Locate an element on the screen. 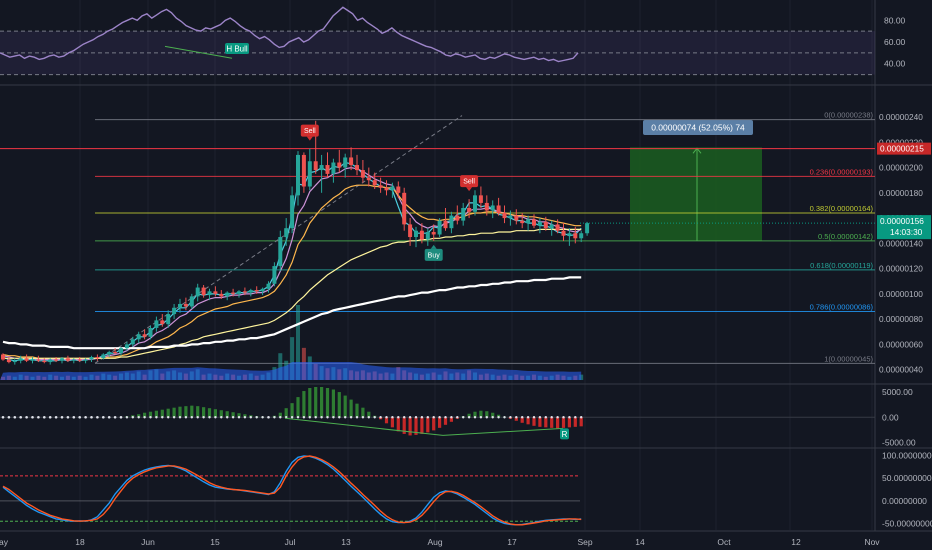 The height and width of the screenshot is (550, 932). sell-marker-pointer is located at coordinates (309, 138).